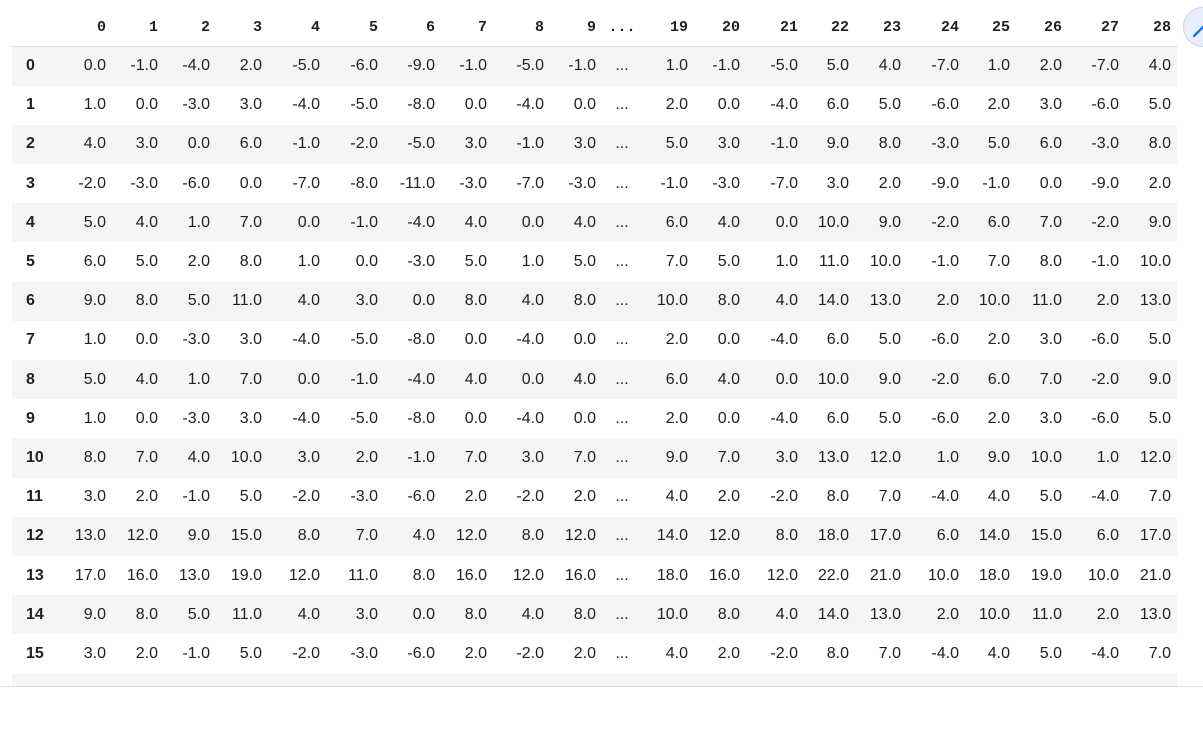 This screenshot has height=732, width=1203. Describe the element at coordinates (1155, 536) in the screenshot. I see `table-cell: 17.0` at that location.